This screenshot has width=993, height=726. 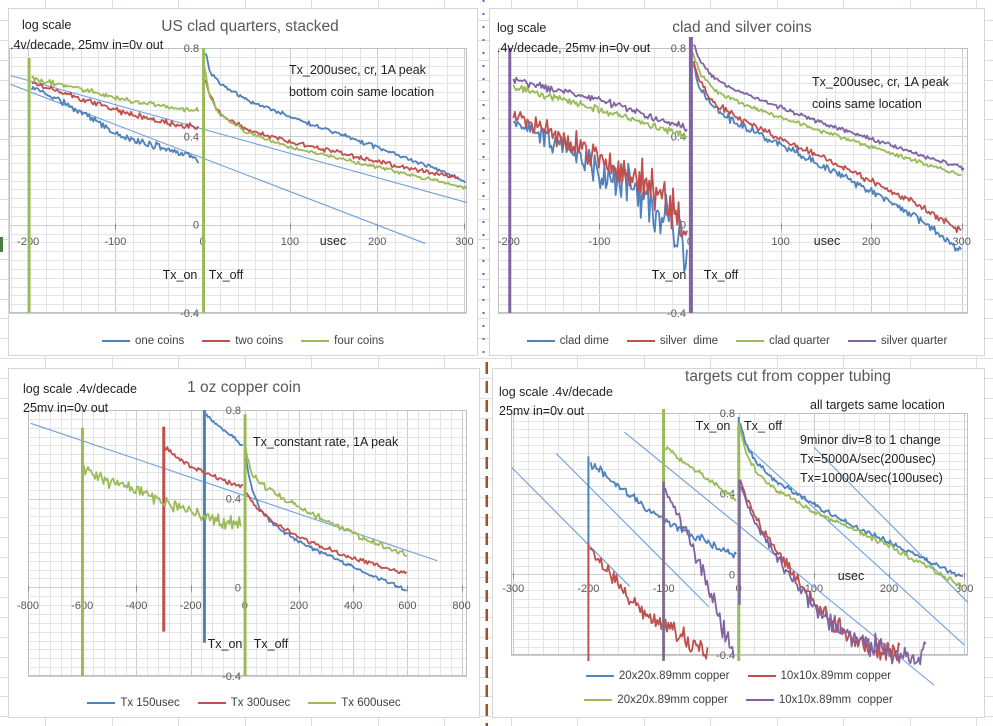 I want to click on x-tick-label: -300, so click(x=513, y=589).